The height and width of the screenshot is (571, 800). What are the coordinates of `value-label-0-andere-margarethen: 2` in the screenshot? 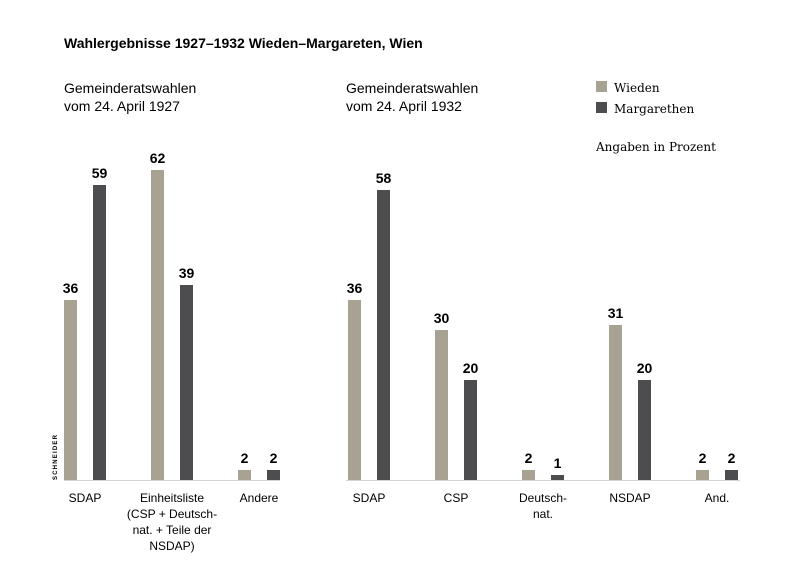 It's located at (274, 458).